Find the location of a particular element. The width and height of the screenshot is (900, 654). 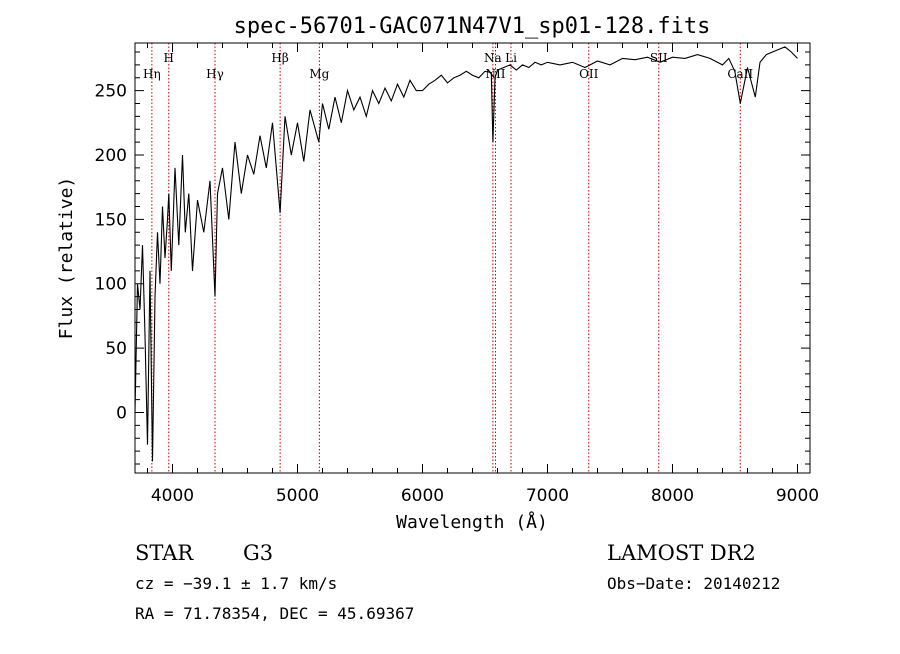

y-tick-label: 100 is located at coordinates (111, 285).